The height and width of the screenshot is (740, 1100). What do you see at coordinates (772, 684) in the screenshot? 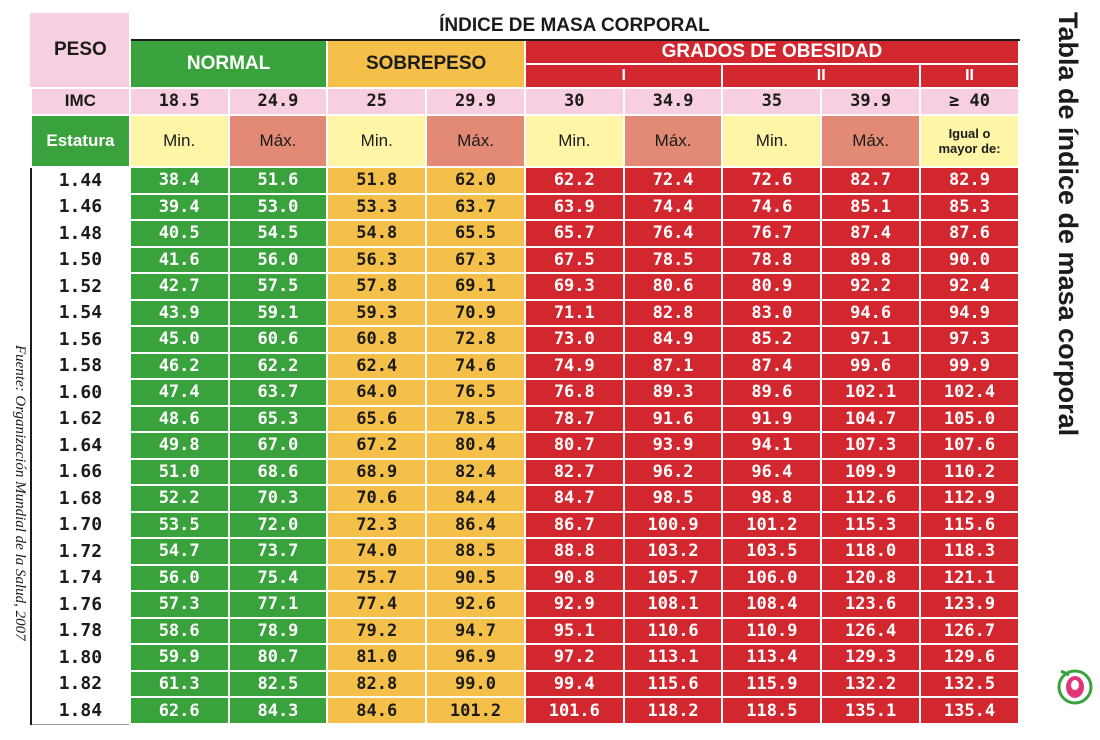
I see `weight-cell: 115.9` at bounding box center [772, 684].